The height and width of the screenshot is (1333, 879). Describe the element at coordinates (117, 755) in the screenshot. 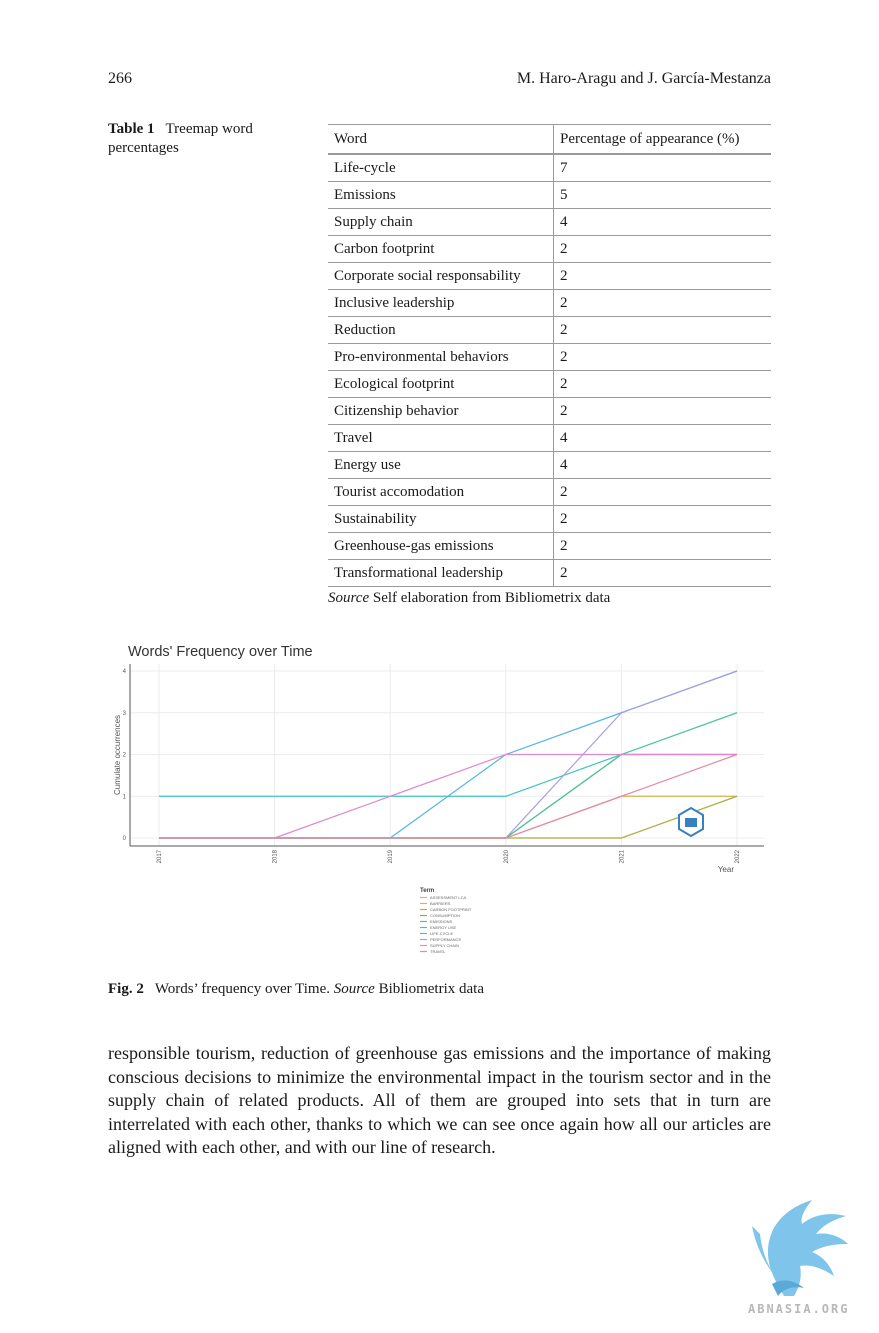

I see `y-axis-label: Cumulate occurrences` at that location.